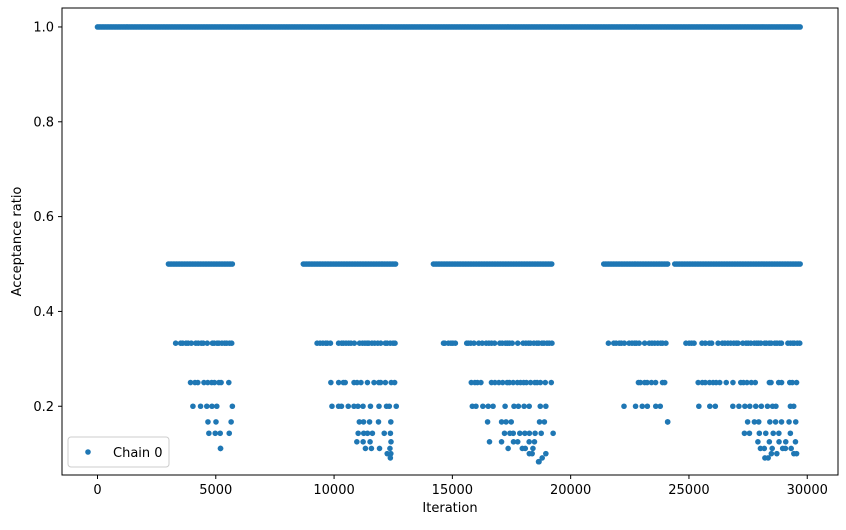 The width and height of the screenshot is (846, 530). What do you see at coordinates (17, 242) in the screenshot?
I see `y-axis-label: Acceptance ratio` at bounding box center [17, 242].